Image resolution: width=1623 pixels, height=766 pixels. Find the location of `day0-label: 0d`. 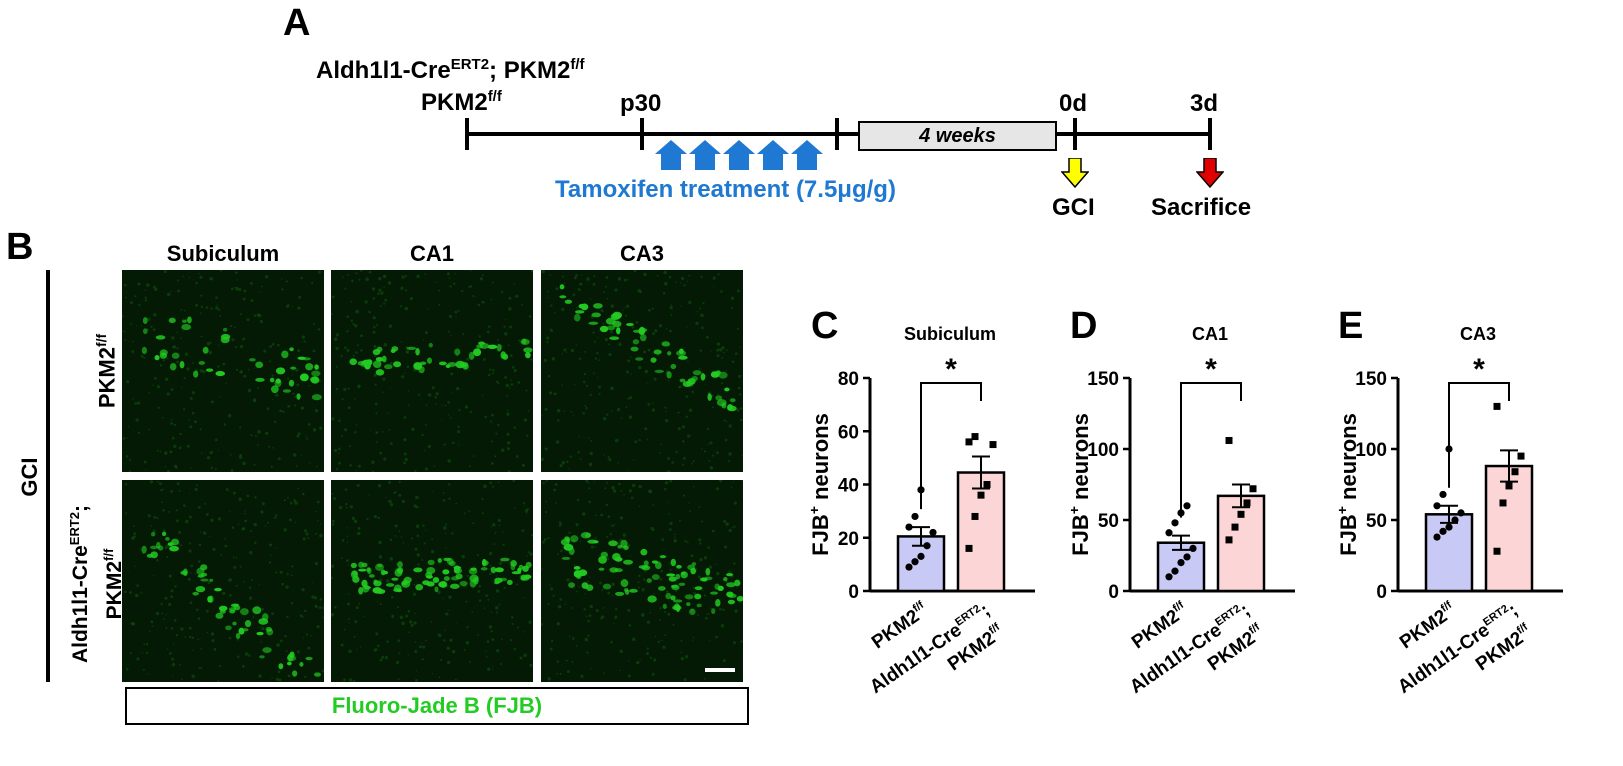

day0-label: 0d is located at coordinates (1073, 103).